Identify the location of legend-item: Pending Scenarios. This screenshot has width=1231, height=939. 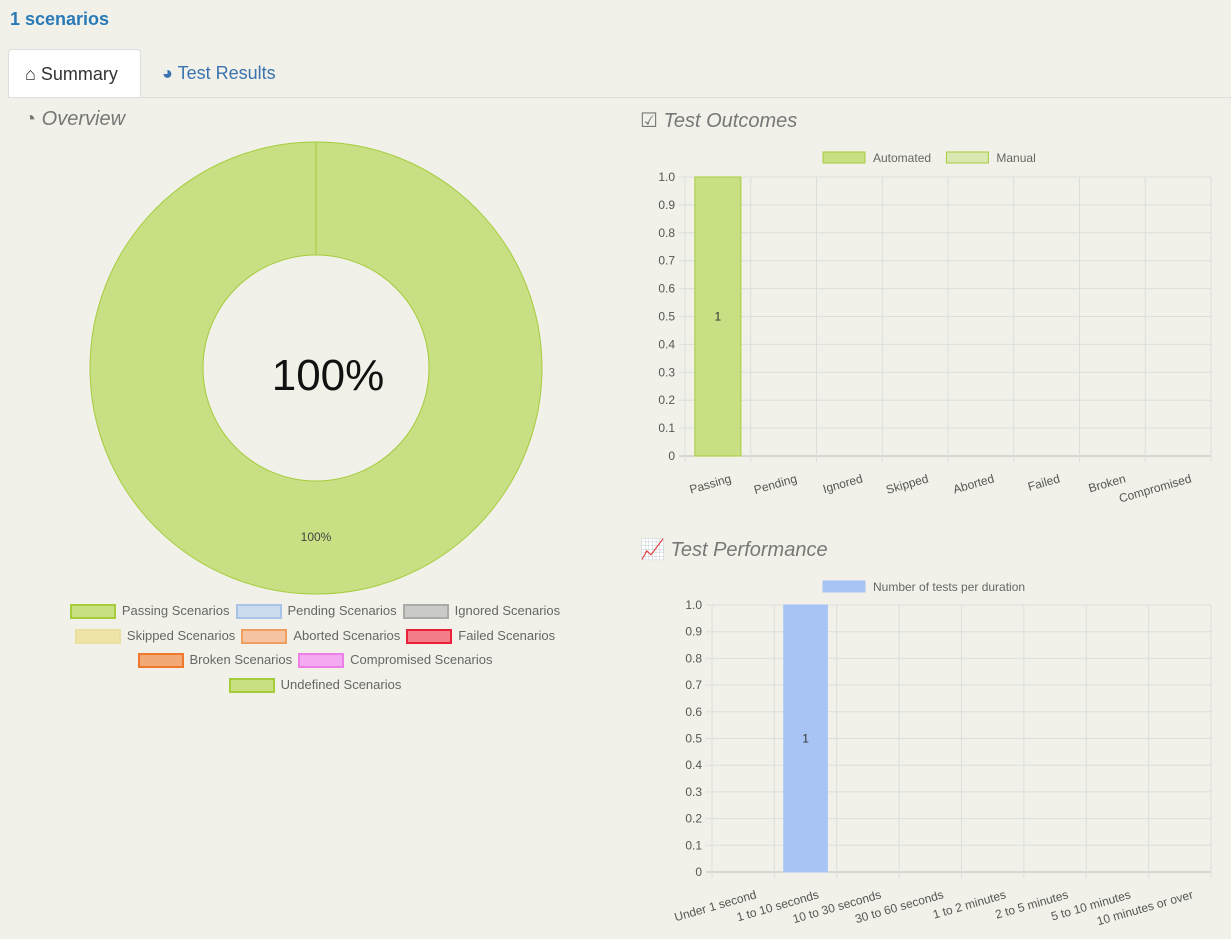
(316, 611).